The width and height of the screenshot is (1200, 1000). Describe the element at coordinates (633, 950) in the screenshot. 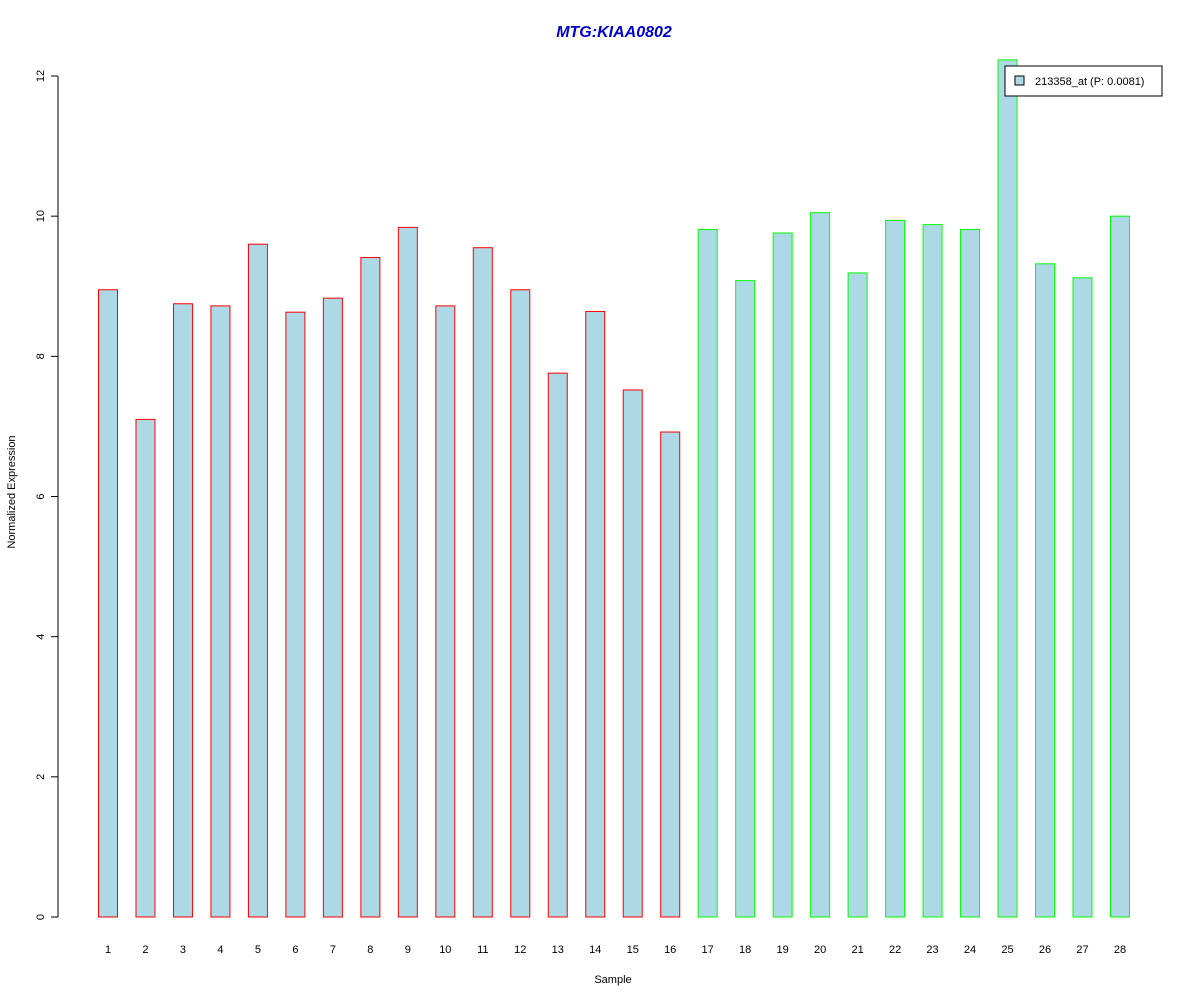

I see `x-tick-label: 15` at that location.